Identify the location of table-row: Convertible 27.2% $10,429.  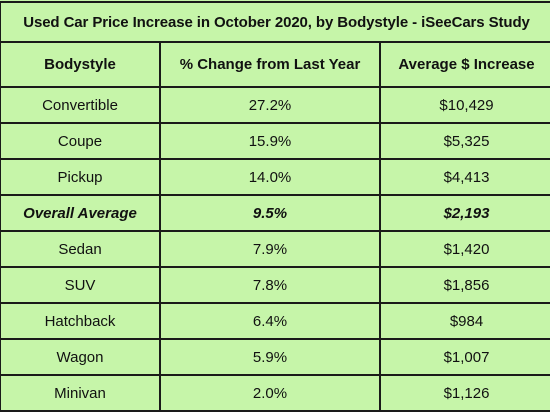
(275, 105).